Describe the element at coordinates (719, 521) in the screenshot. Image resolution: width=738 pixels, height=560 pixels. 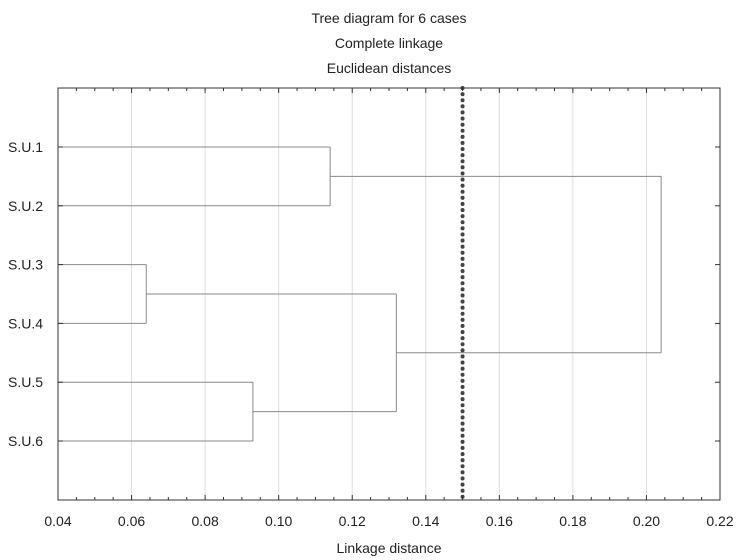
I see `x-tick-label: 0.22` at that location.